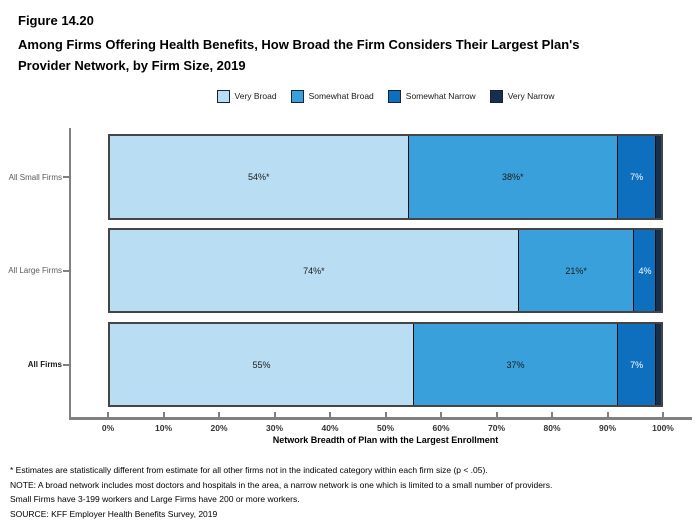 The height and width of the screenshot is (525, 698). I want to click on legend-swatch-somewhat-narrow, so click(394, 96).